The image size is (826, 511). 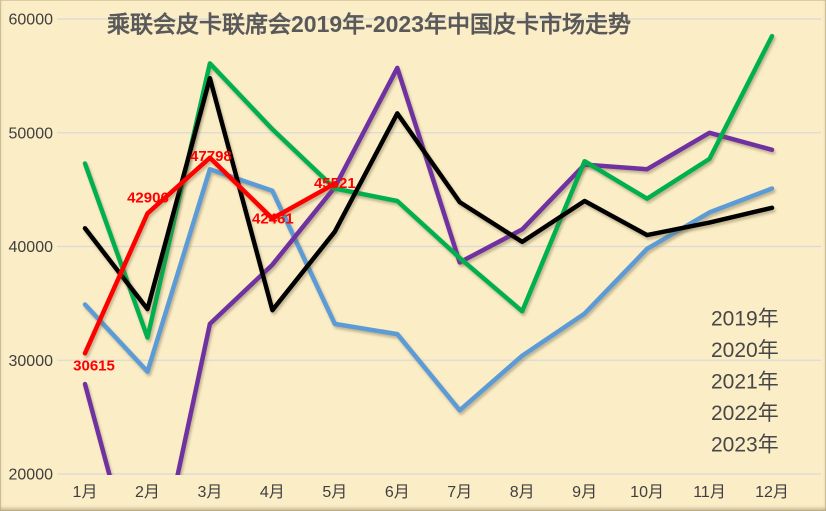 I want to click on x-axis-month-label: 1月, so click(x=85, y=492).